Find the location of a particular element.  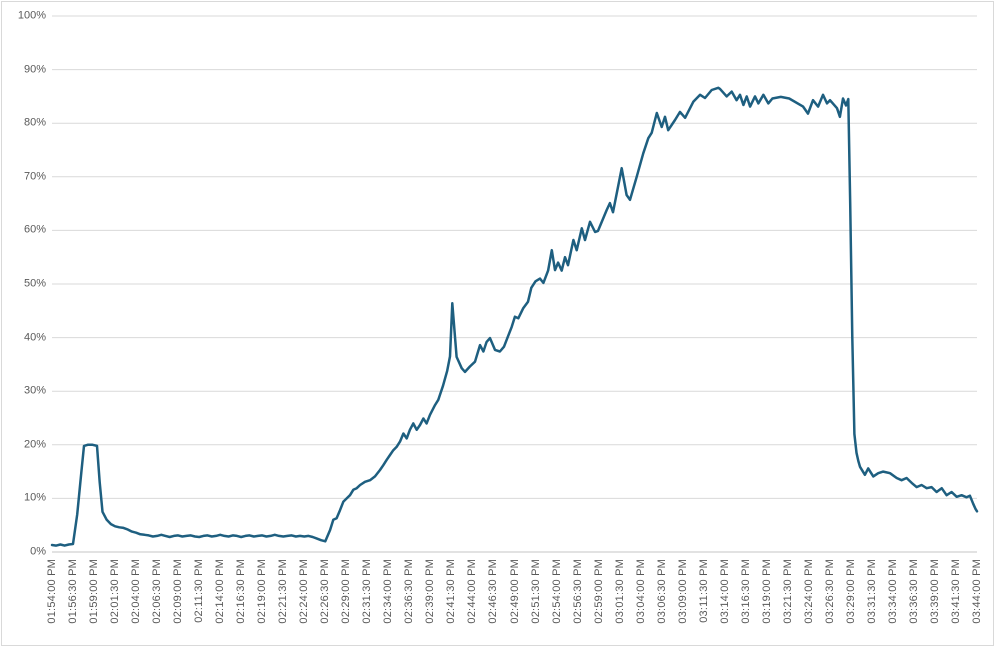

x-tick-label: 03:39:00 PM is located at coordinates (934, 591).